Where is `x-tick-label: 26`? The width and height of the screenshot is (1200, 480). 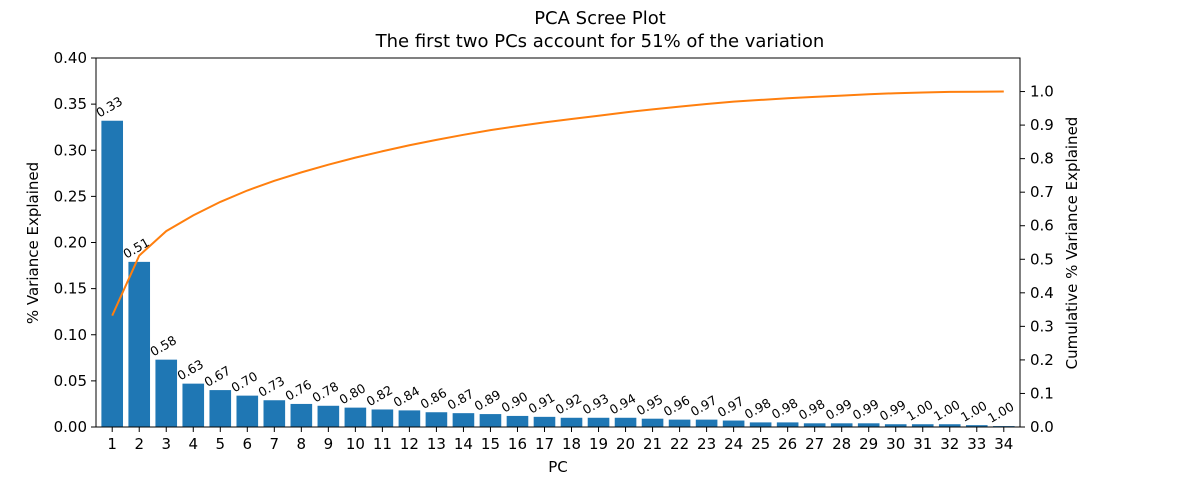 x-tick-label: 26 is located at coordinates (787, 444).